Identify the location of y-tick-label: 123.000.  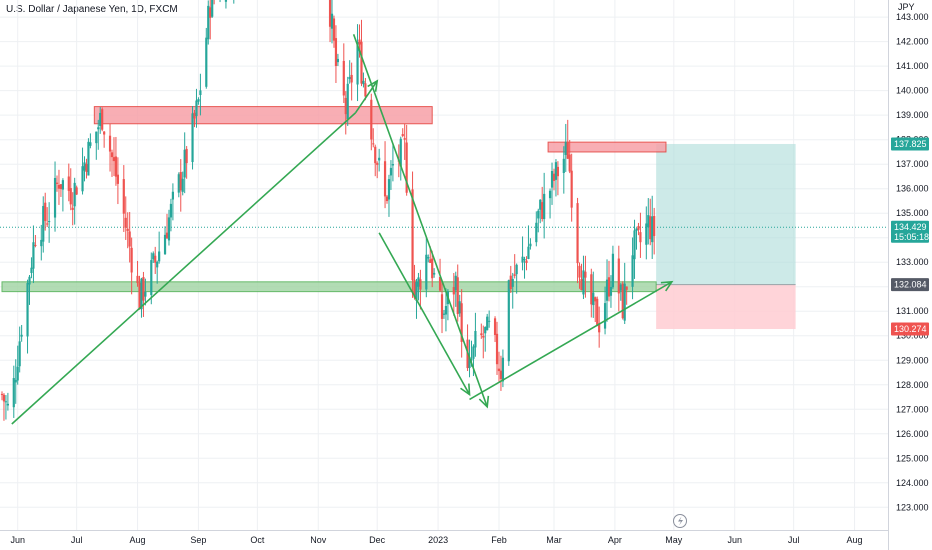
(912, 507).